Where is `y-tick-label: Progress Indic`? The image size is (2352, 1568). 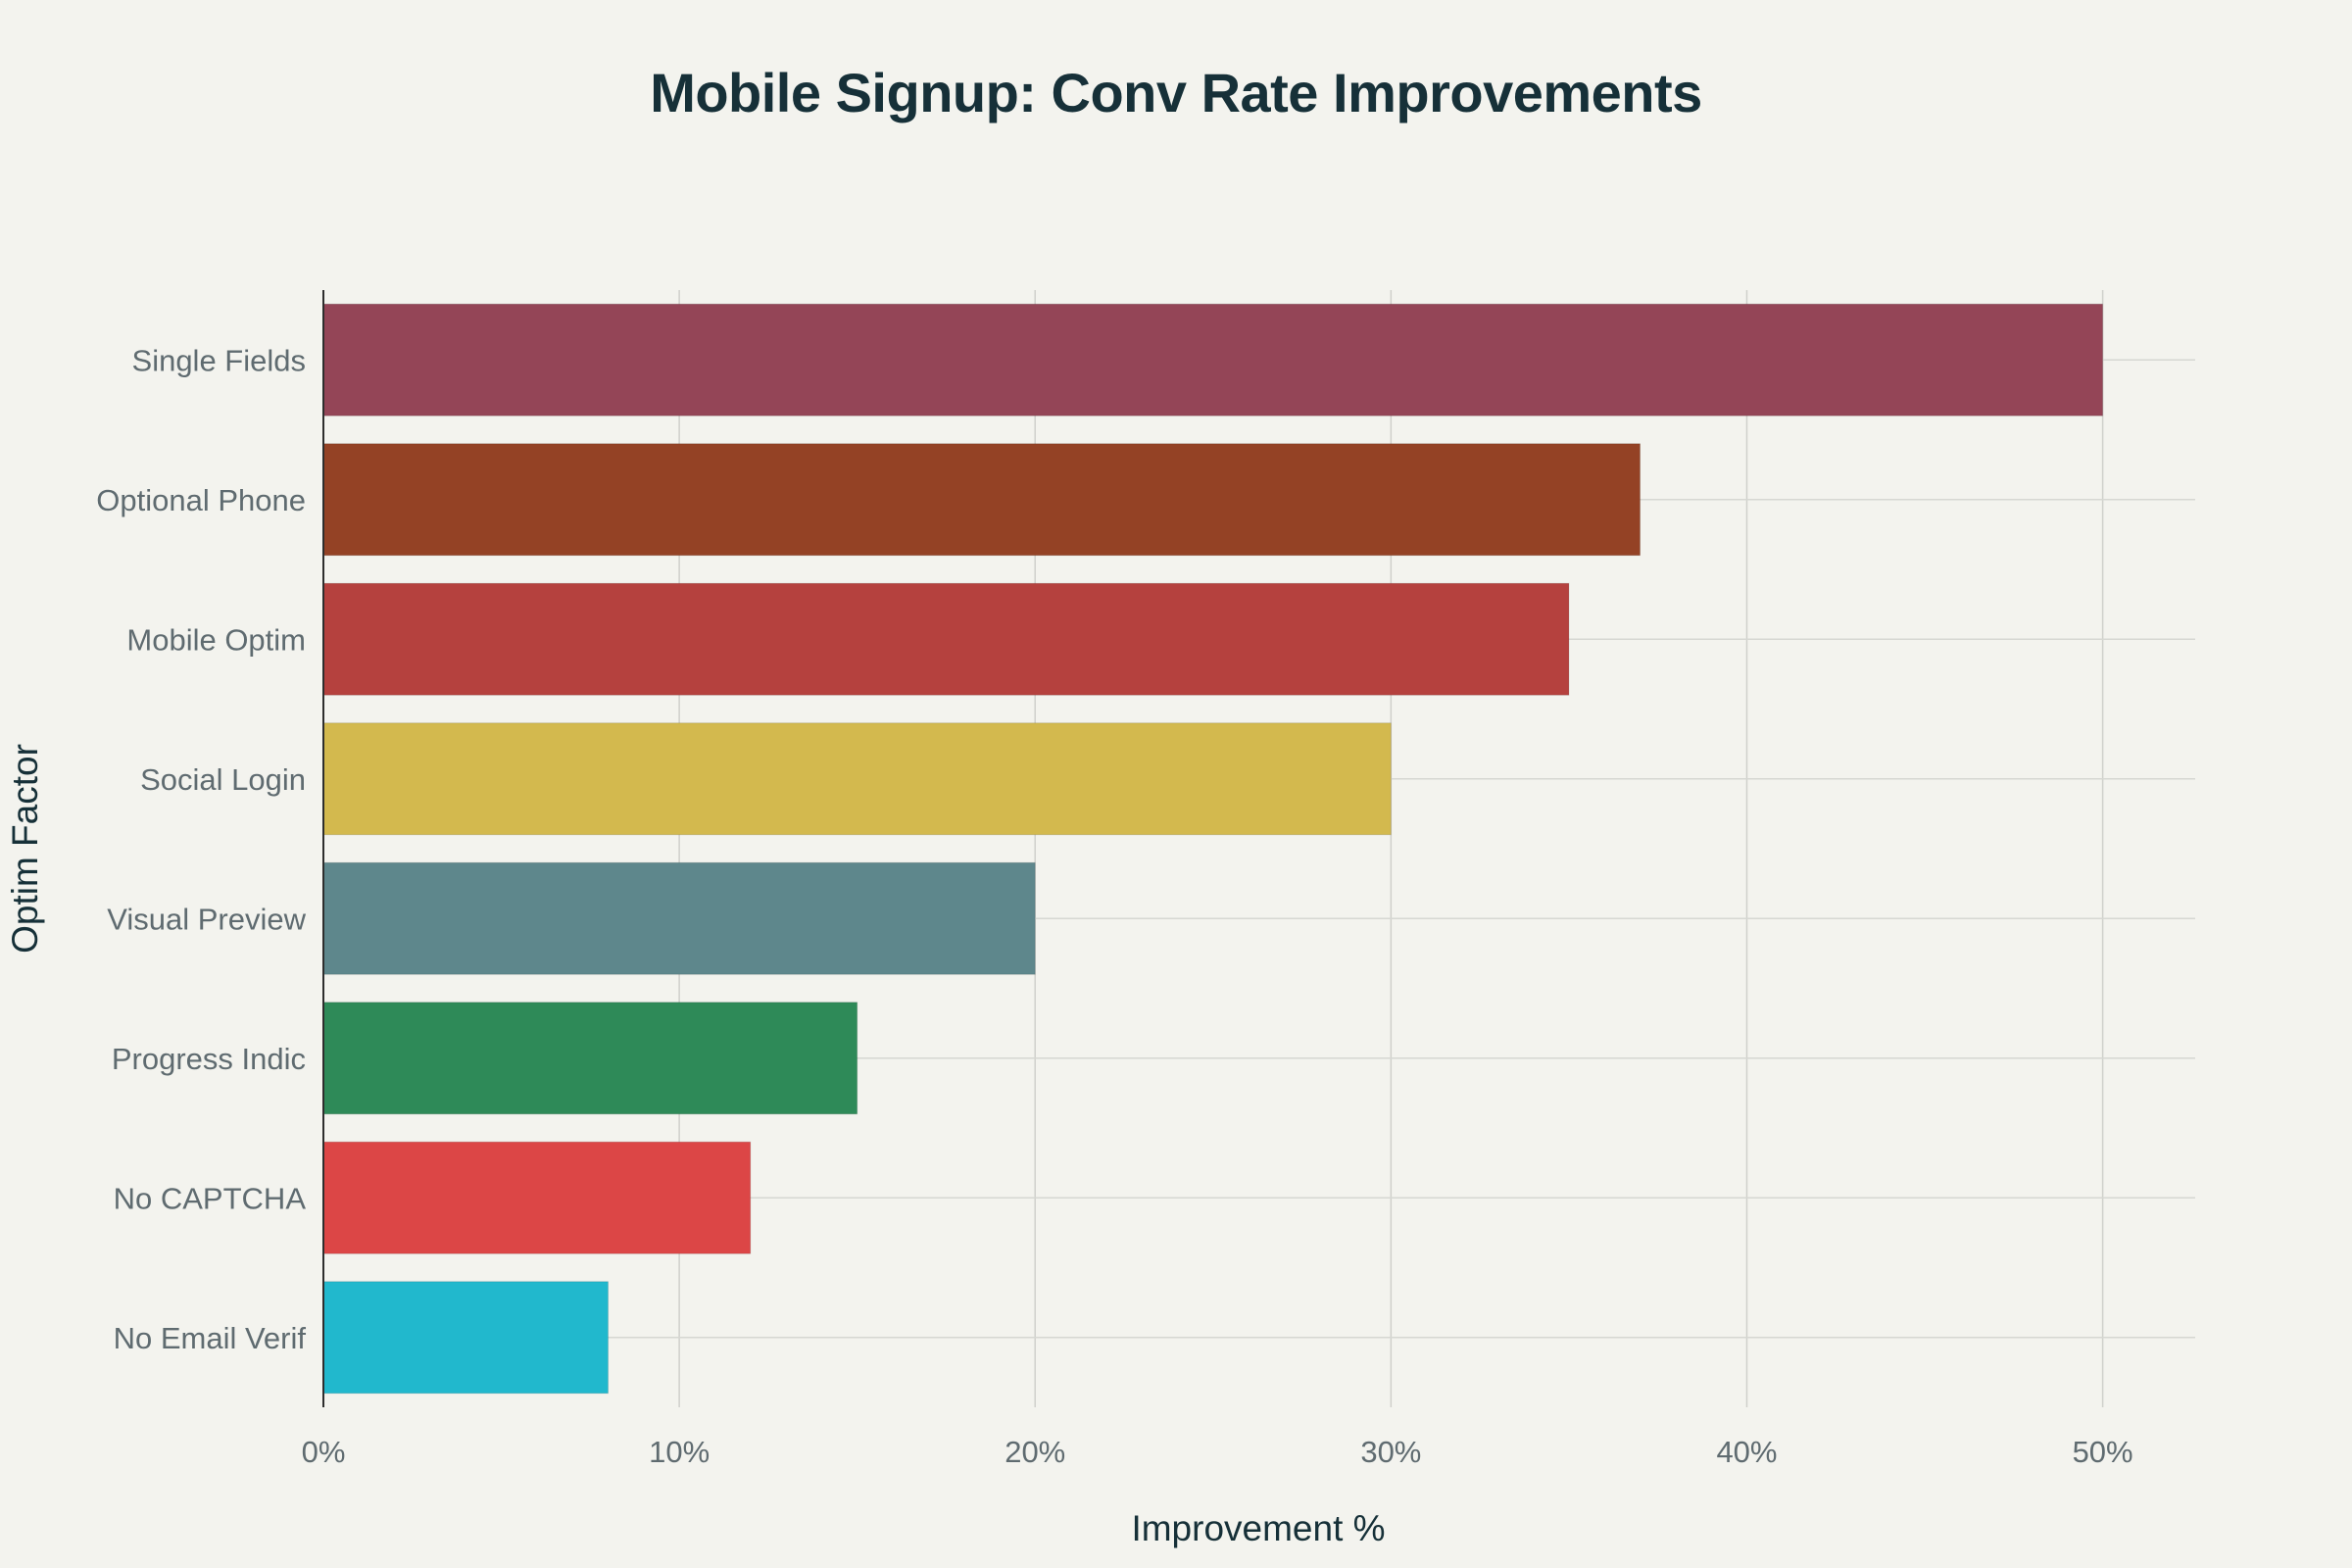
y-tick-label: Progress Indic is located at coordinates (209, 1059).